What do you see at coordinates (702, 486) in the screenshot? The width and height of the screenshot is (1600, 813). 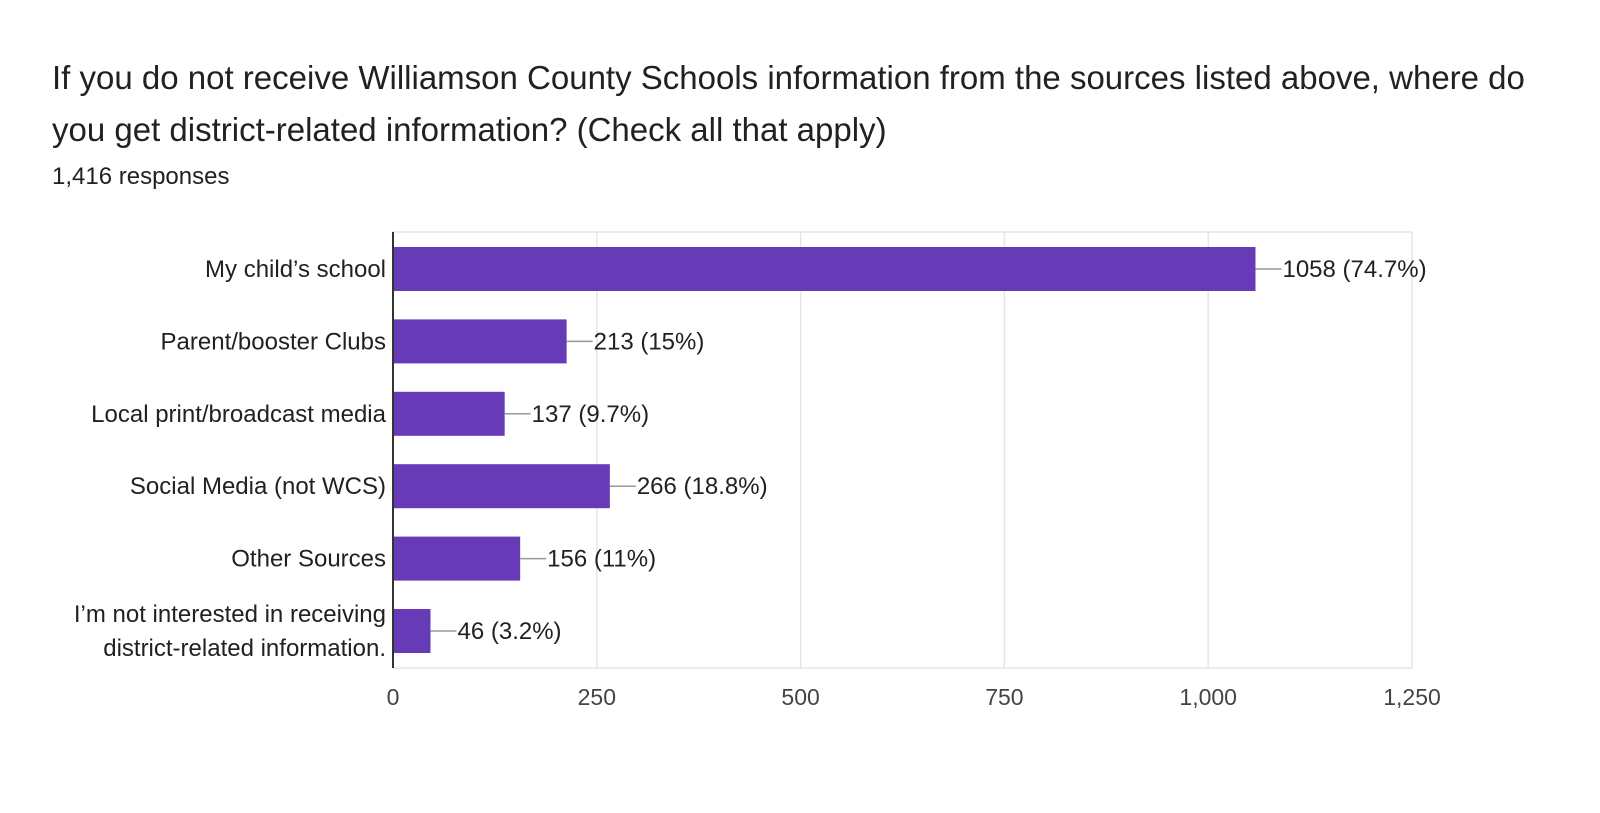 I see `data-label: 266 (18.8%)` at bounding box center [702, 486].